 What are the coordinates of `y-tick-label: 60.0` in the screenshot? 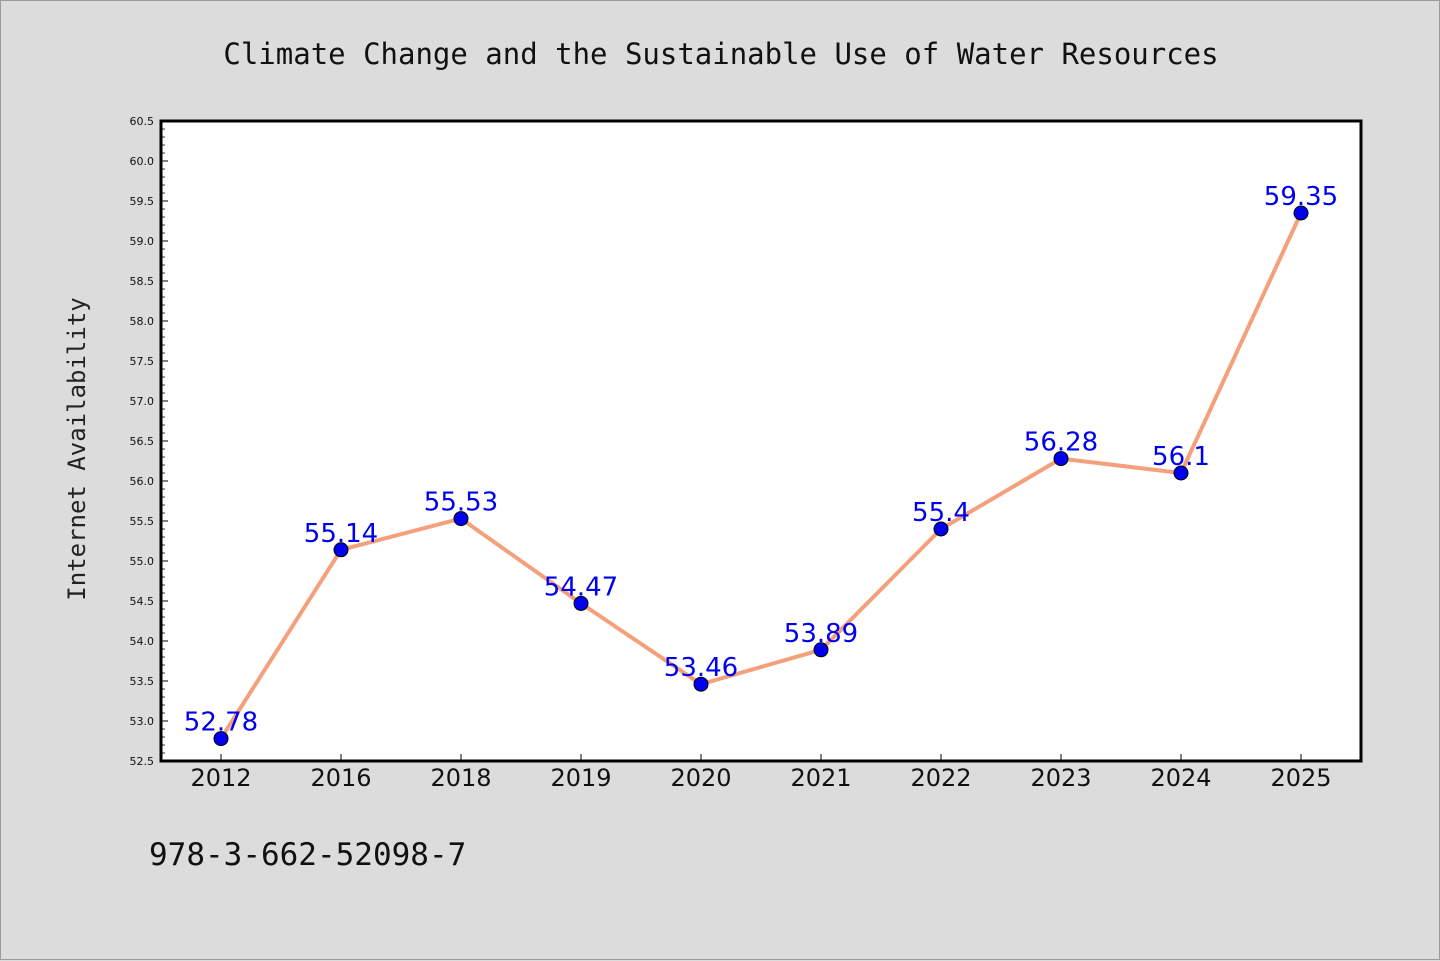 It's located at (142, 161).